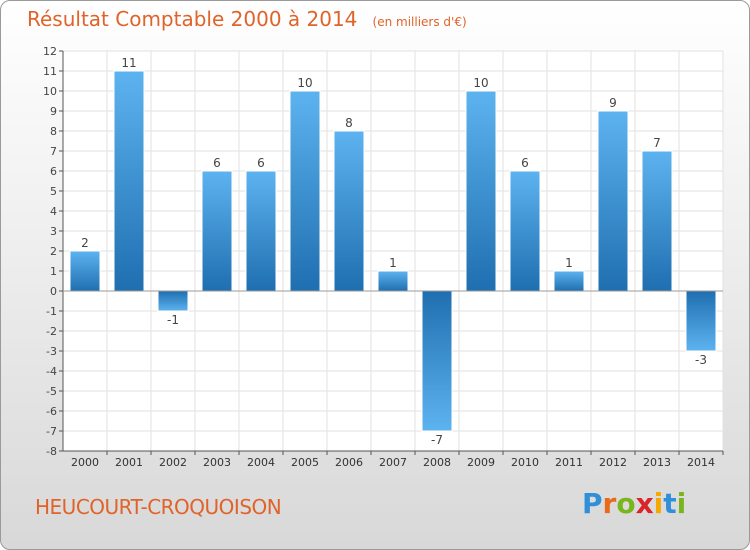 The height and width of the screenshot is (550, 750). What do you see at coordinates (525, 231) in the screenshot?
I see `bar-2010` at bounding box center [525, 231].